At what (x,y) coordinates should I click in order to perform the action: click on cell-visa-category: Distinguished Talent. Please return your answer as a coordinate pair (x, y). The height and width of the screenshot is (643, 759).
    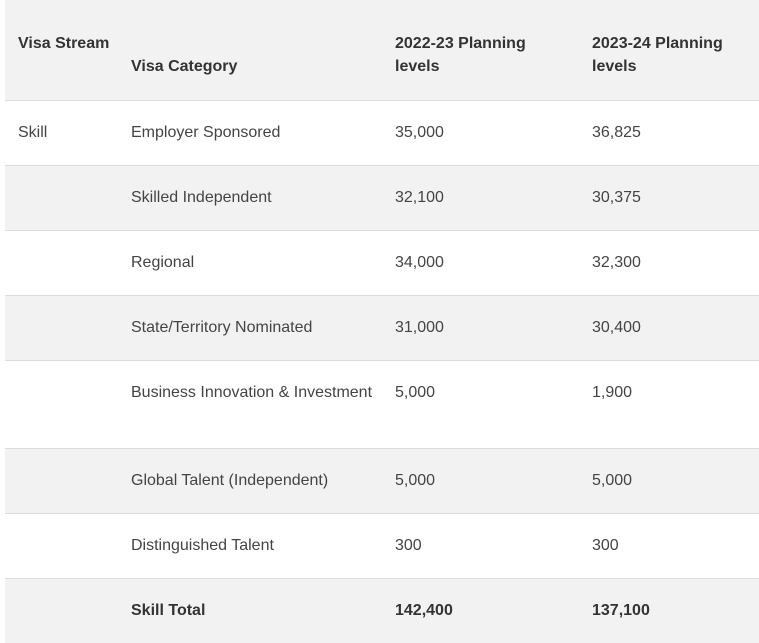
    Looking at the image, I should click on (202, 545).